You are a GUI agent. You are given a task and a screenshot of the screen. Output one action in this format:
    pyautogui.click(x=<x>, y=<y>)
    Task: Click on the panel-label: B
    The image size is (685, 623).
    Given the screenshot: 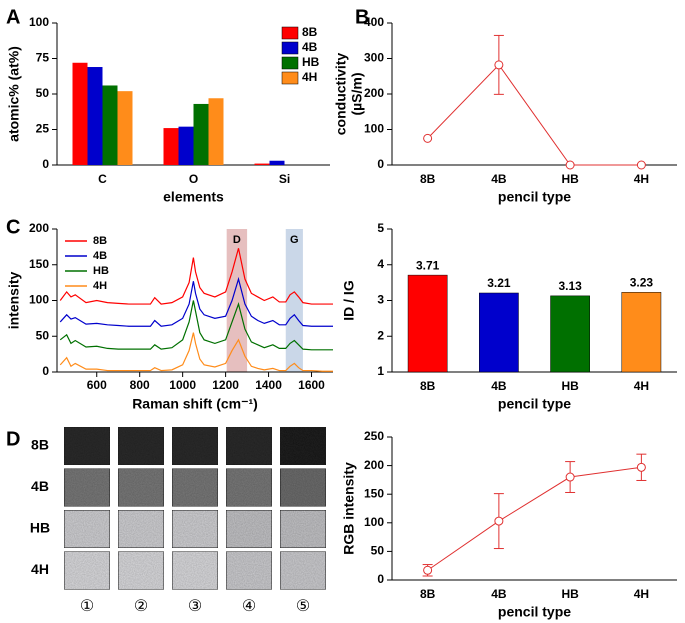 What is the action you would take?
    pyautogui.click(x=362, y=17)
    